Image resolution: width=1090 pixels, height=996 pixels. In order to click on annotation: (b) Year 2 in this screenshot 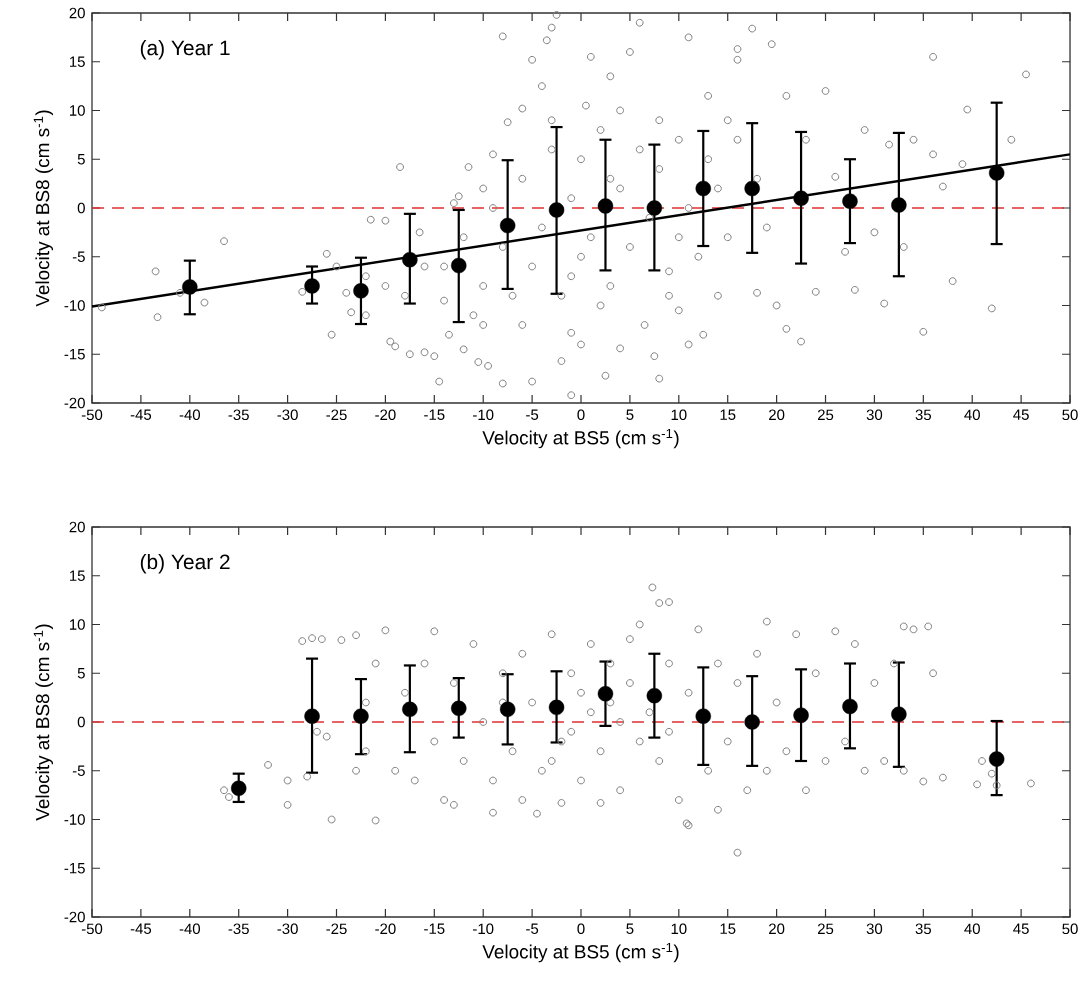, I will do `click(185, 563)`.